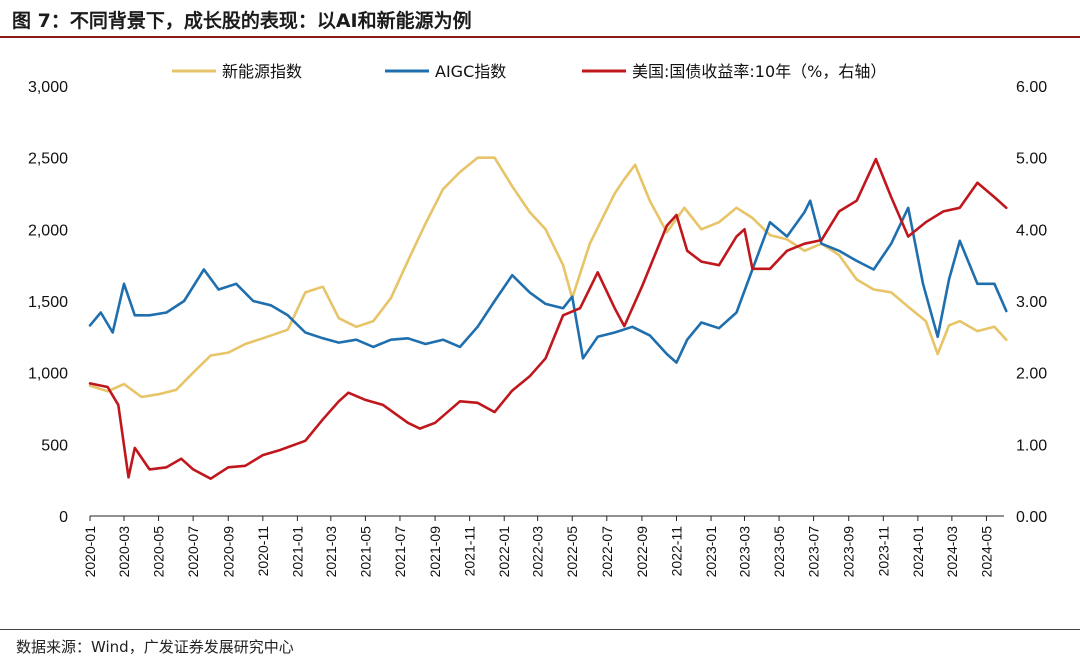  What do you see at coordinates (1031, 374) in the screenshot?
I see `y-right-tick-label: 2.00` at bounding box center [1031, 374].